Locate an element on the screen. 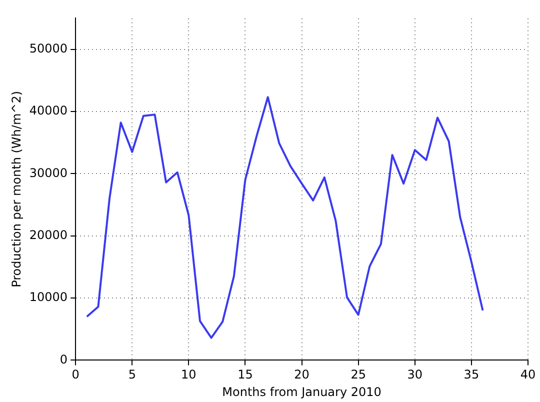 This screenshot has width=540, height=402. x-tick-label: 30 is located at coordinates (415, 375).